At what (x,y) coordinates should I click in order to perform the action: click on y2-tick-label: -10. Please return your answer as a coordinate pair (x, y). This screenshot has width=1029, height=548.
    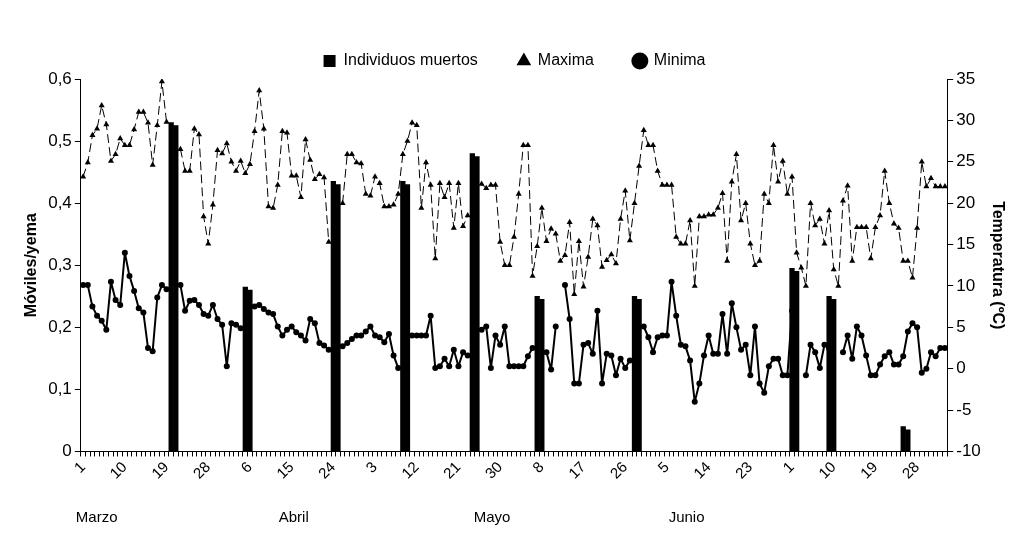
    Looking at the image, I should click on (968, 451).